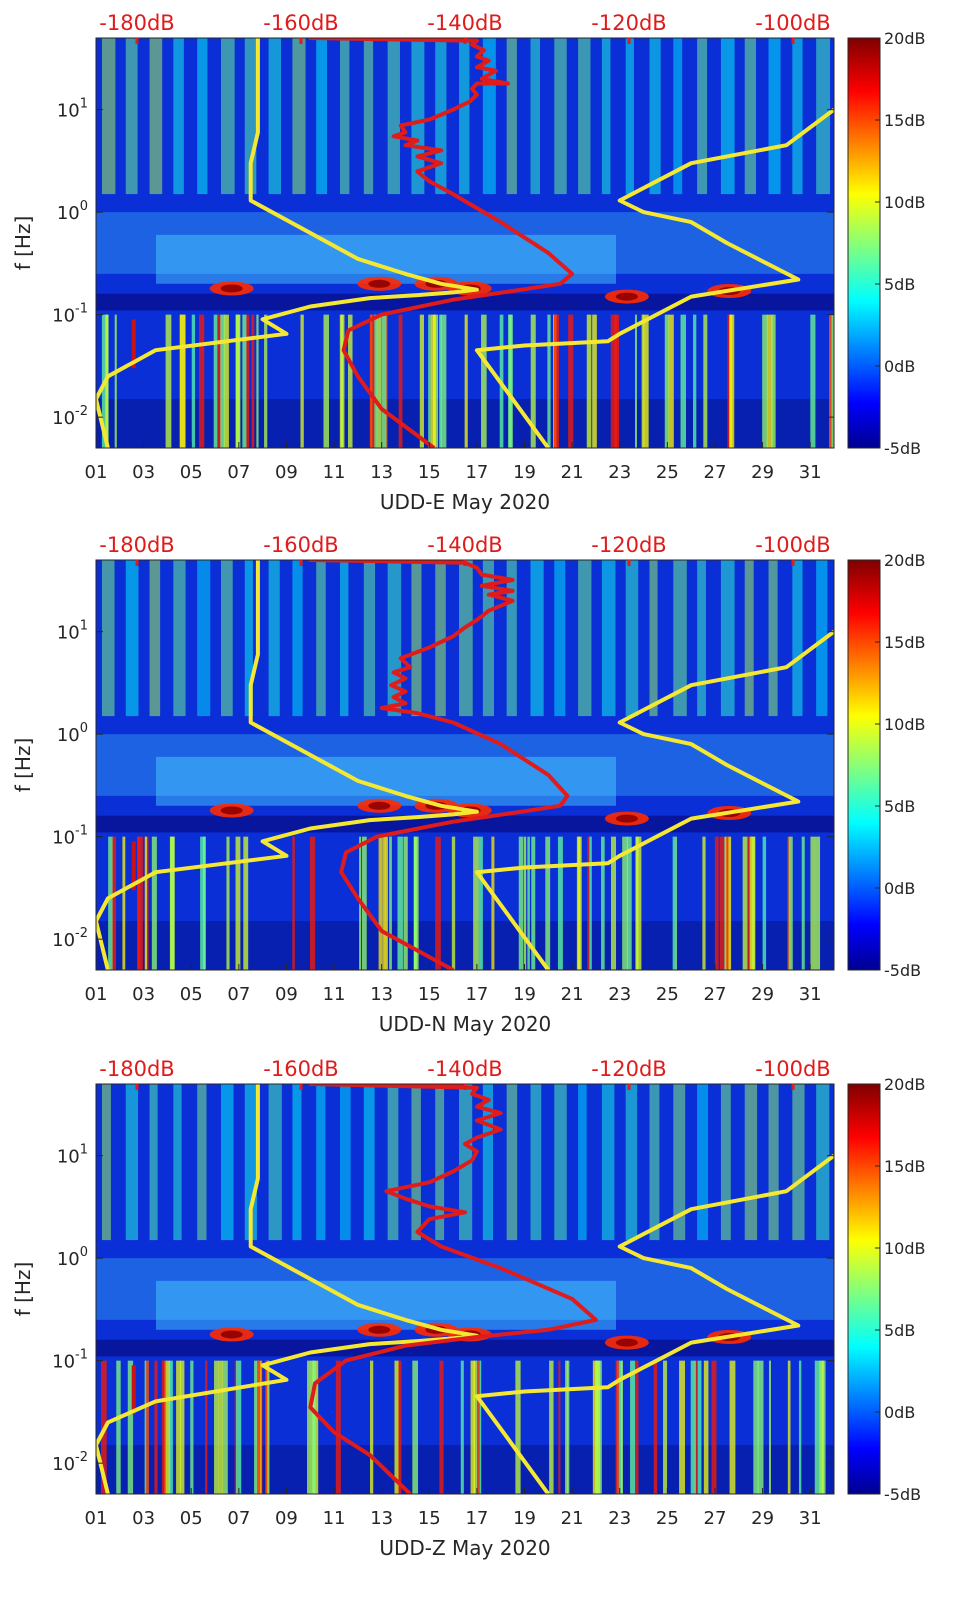 The width and height of the screenshot is (962, 1599). What do you see at coordinates (905, 1166) in the screenshot?
I see `colorbar-tick-label: 15dB` at bounding box center [905, 1166].